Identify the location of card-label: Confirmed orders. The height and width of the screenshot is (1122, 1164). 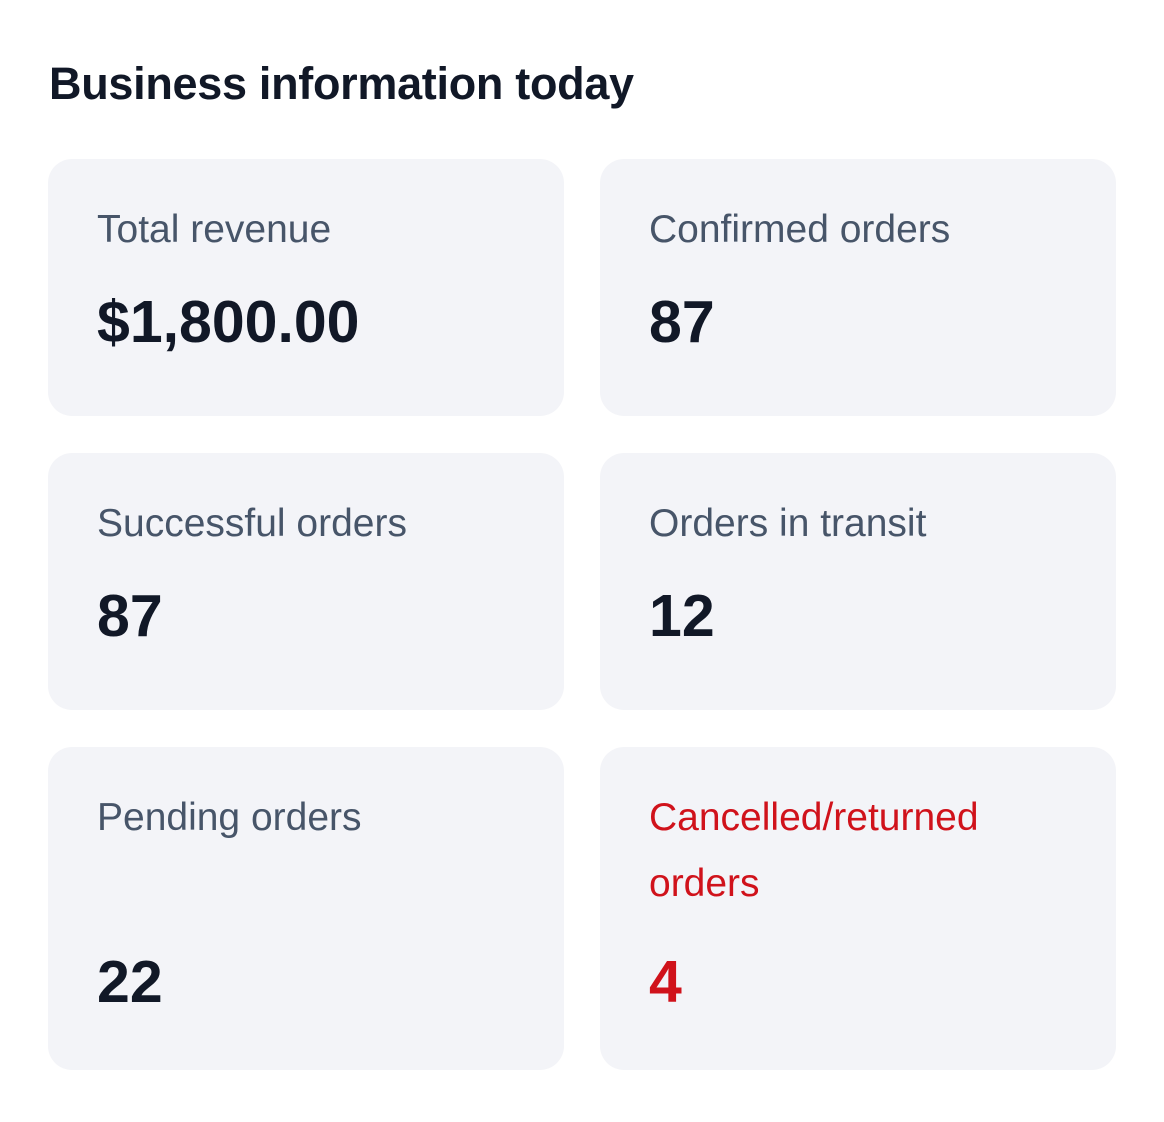
(800, 229).